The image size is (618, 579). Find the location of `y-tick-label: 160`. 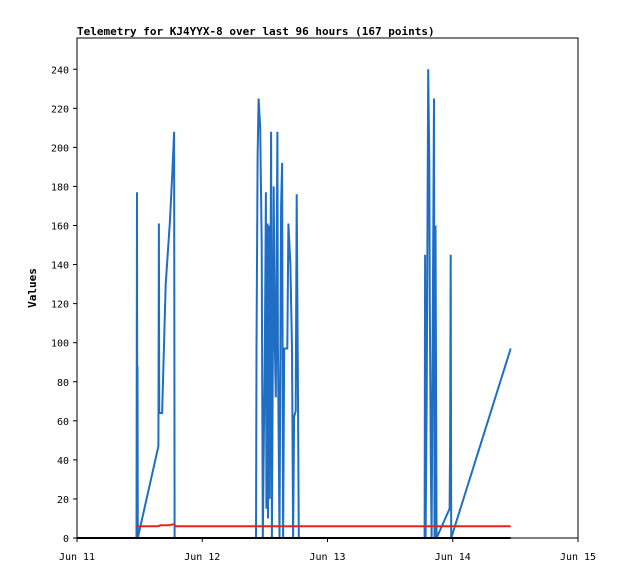

y-tick-label: 160 is located at coordinates (60, 227).